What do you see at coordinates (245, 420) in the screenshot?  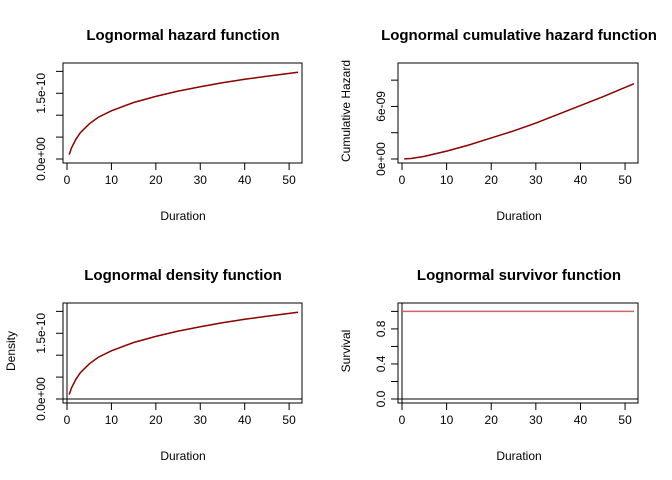 I see `density-x-tick-label: 40` at bounding box center [245, 420].